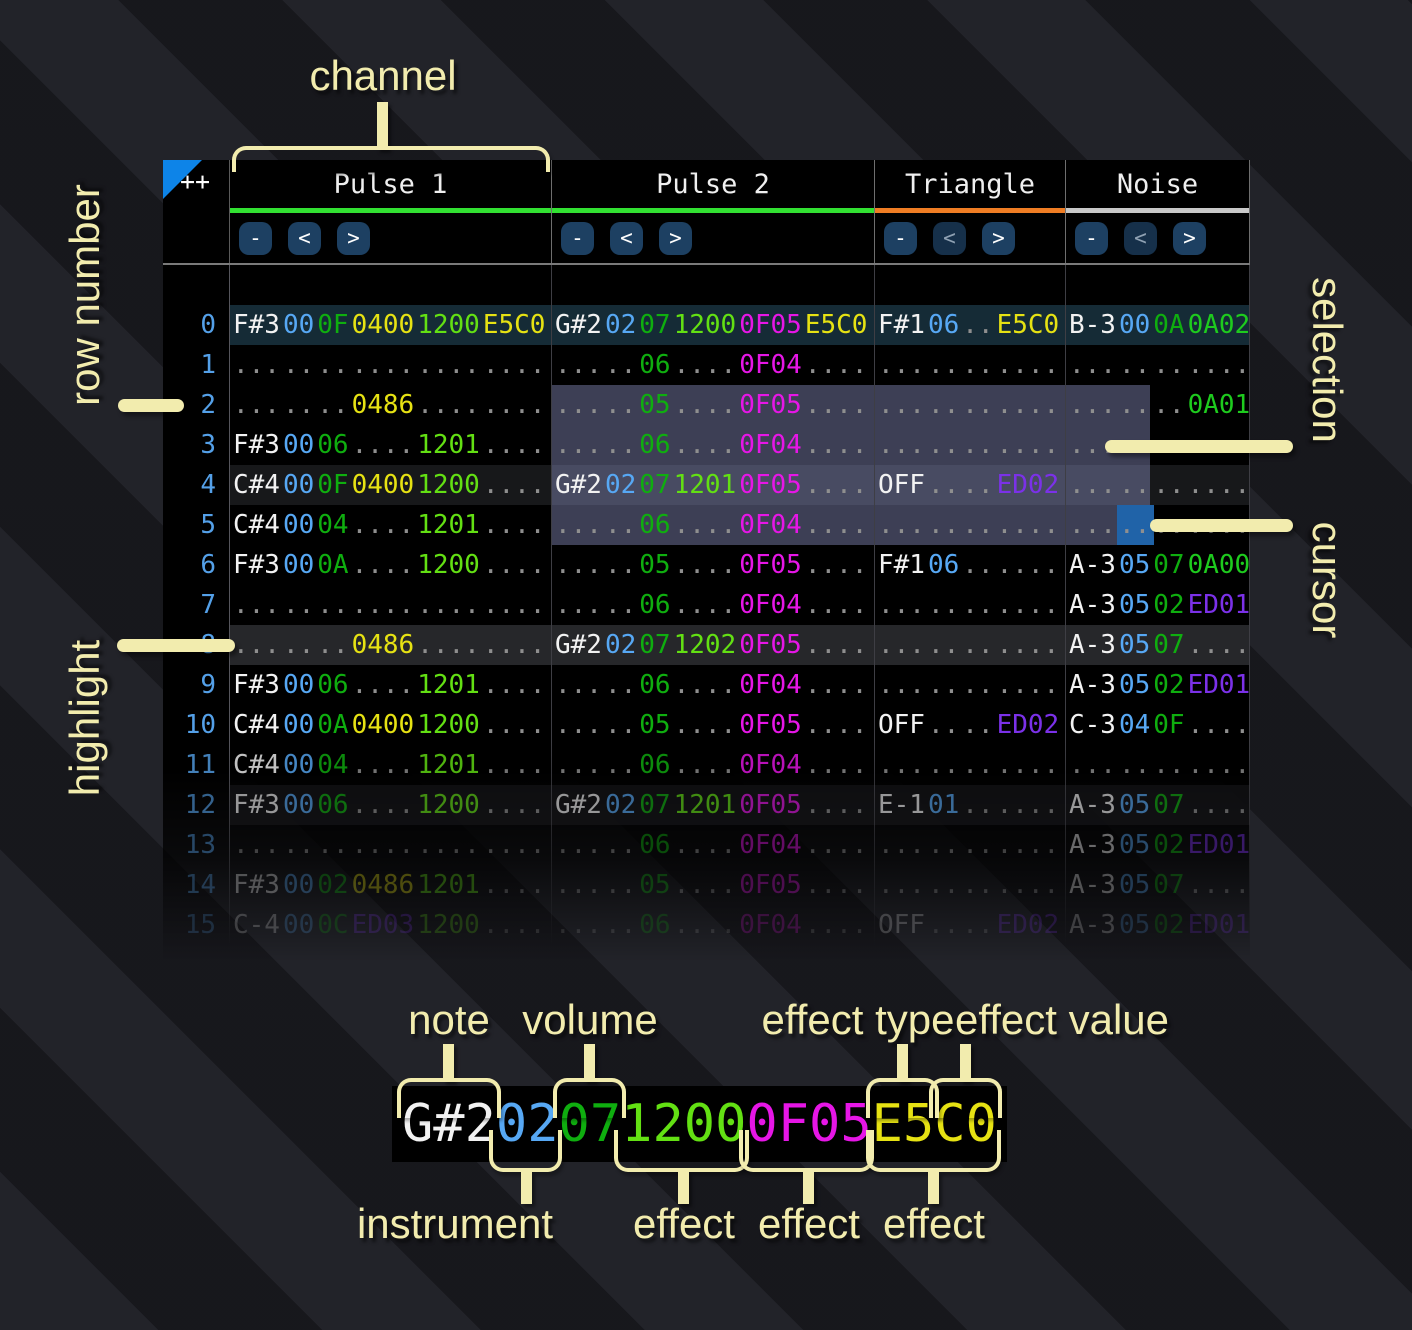 The height and width of the screenshot is (1330, 1412). What do you see at coordinates (970, 184) in the screenshot?
I see `channel-name-triangle: Triangle` at bounding box center [970, 184].